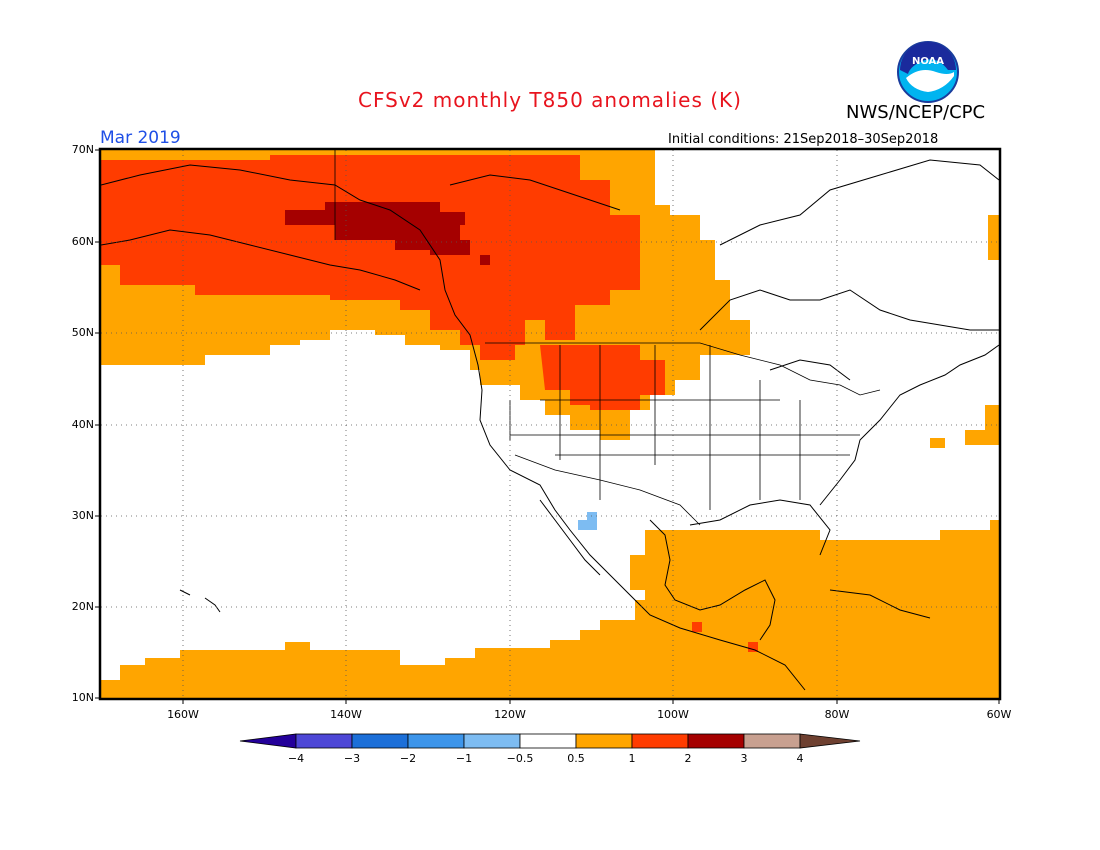 Image resolution: width=1100 pixels, height=850 pixels. Describe the element at coordinates (82, 697) in the screenshot. I see `lat-label: 10N` at that location.